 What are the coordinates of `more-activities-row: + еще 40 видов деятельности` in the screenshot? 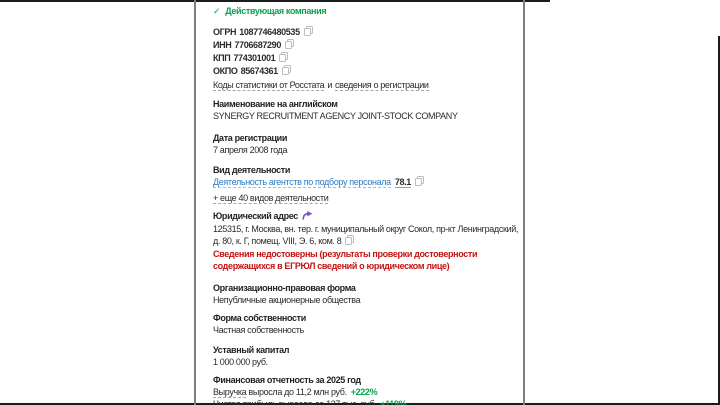 It's located at (369, 198).